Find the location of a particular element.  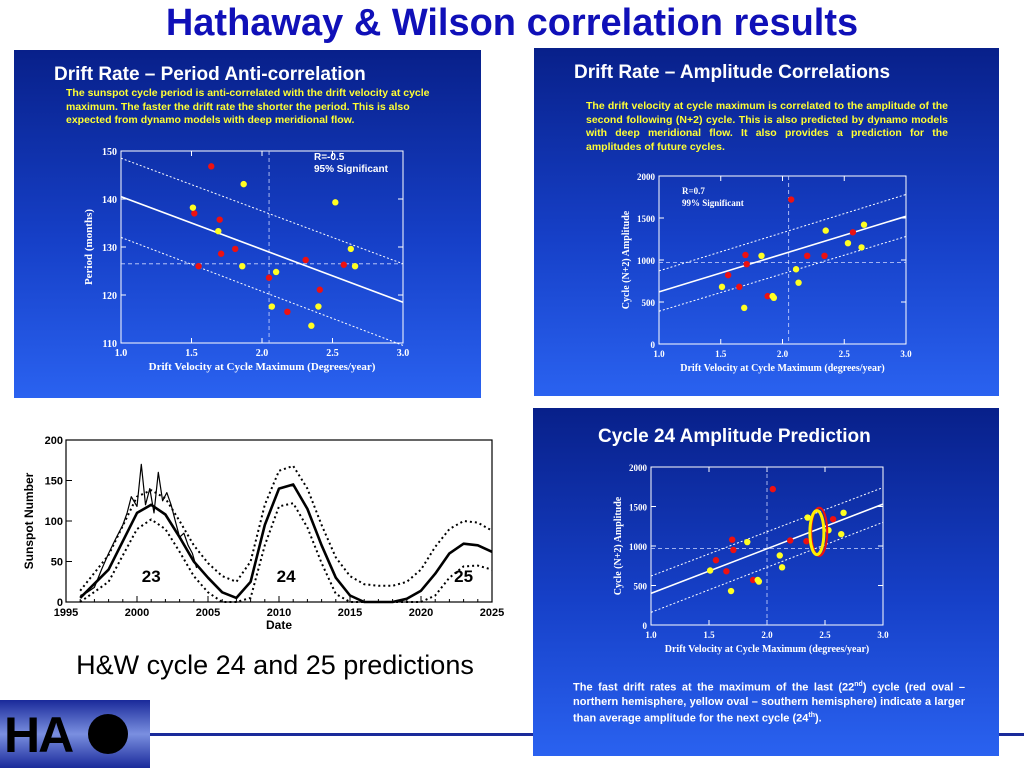

cycle24-text-sup1: nd is located at coordinates (858, 684).